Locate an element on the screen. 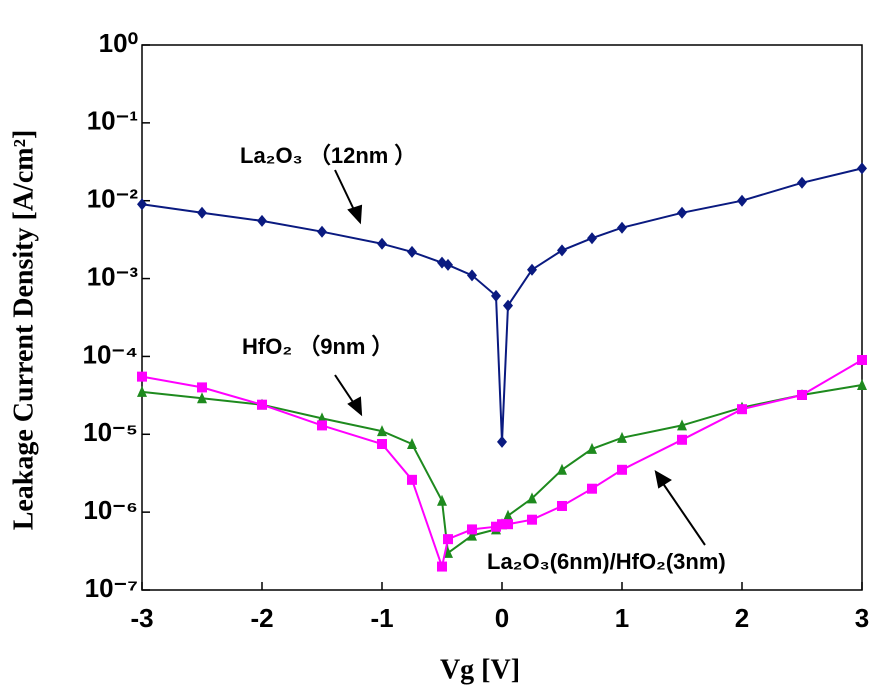 Image resolution: width=895 pixels, height=697 pixels. y-tick-label: 10⁻² is located at coordinates (113, 199).